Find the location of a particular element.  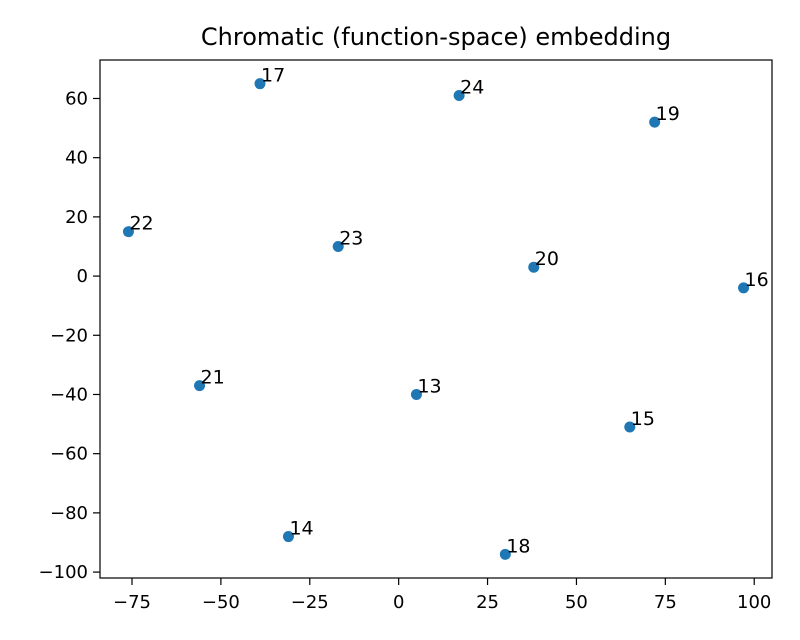

x-tick-label: −50 is located at coordinates (221, 602).